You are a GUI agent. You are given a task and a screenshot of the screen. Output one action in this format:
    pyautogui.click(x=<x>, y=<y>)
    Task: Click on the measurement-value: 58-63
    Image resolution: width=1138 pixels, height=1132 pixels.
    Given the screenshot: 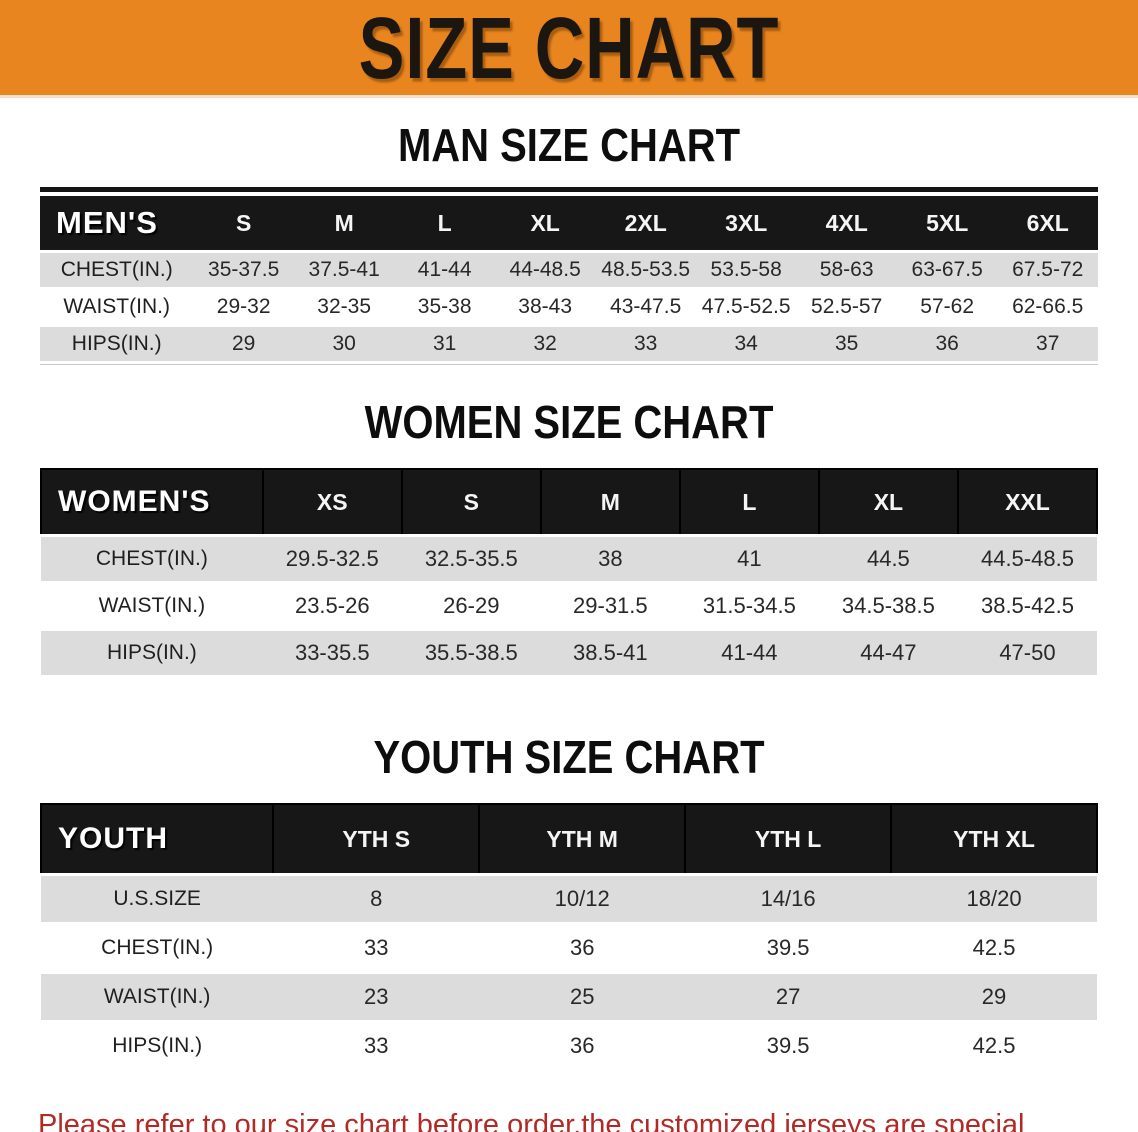 What is the action you would take?
    pyautogui.click(x=846, y=271)
    